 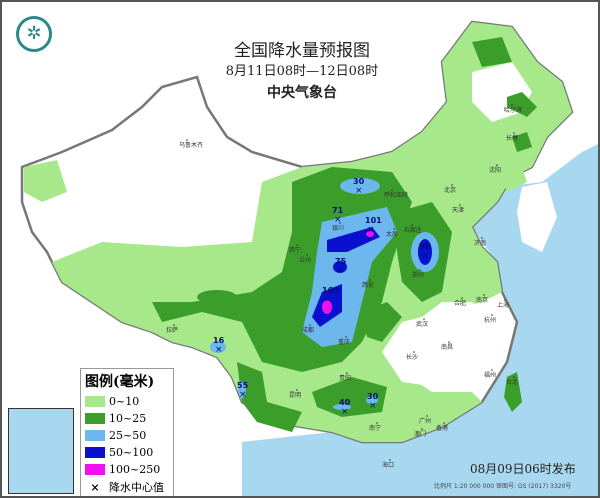 What do you see at coordinates (243, 385) in the screenshot?
I see `rain-center-value: 55` at bounding box center [243, 385].